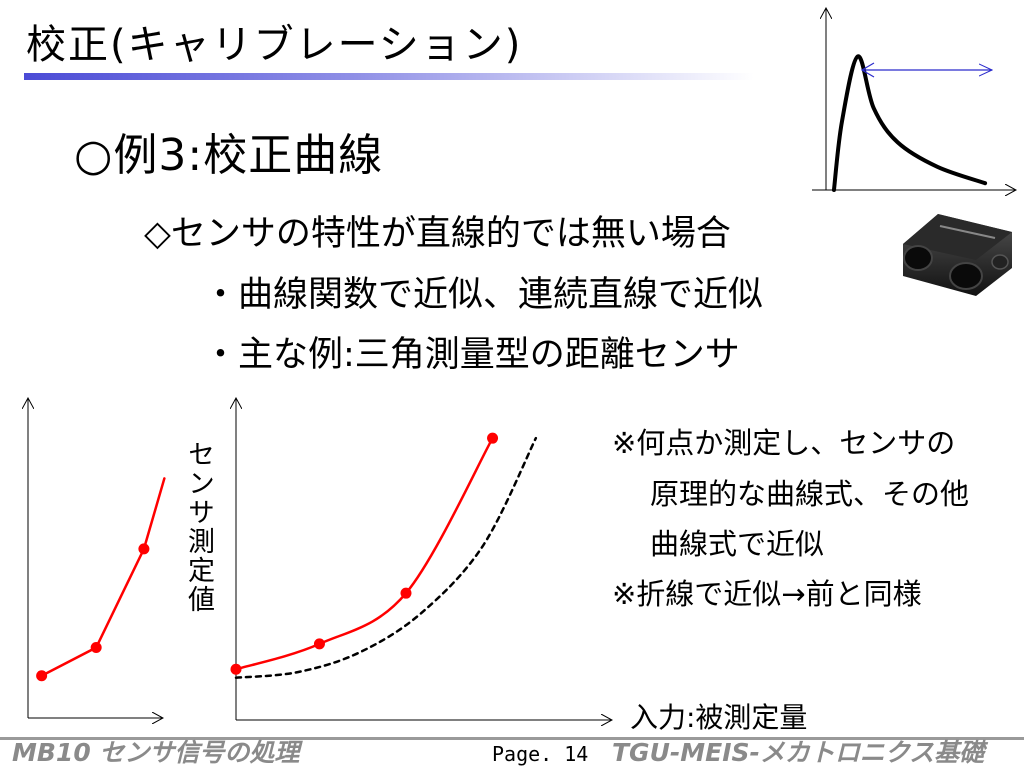 This screenshot has width=1024, height=768. Describe the element at coordinates (274, 45) in the screenshot. I see `slide-title: 校正(キャリブレーション)` at that location.